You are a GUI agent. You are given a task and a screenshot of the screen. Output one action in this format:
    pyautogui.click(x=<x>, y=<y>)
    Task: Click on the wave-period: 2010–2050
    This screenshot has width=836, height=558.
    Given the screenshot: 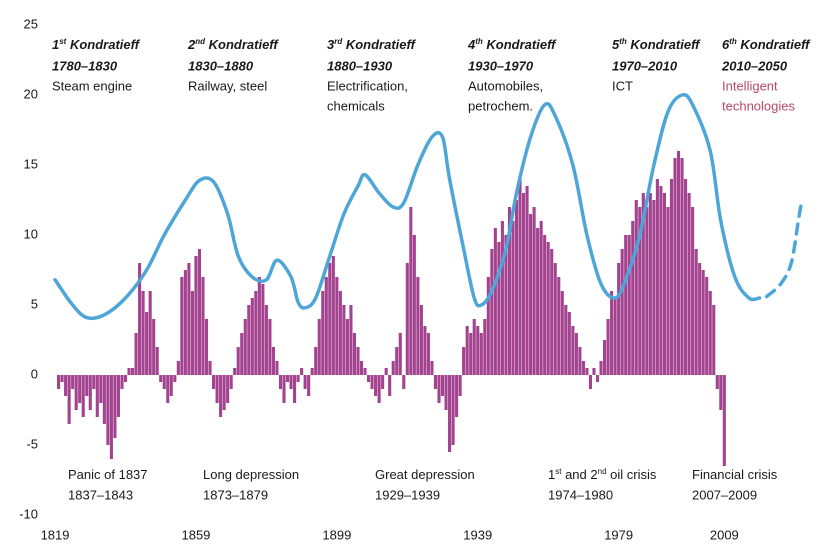 What is the action you would take?
    pyautogui.click(x=754, y=65)
    